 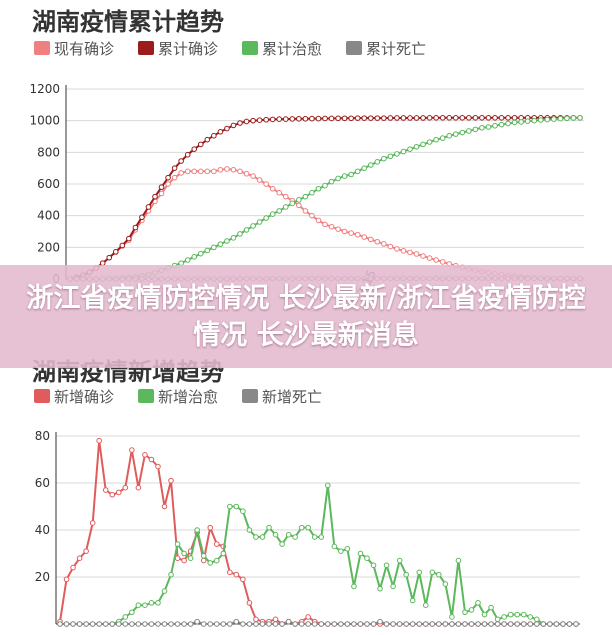 I want to click on chart-title-1: 湖南疫情累计趋势, so click(x=128, y=22).